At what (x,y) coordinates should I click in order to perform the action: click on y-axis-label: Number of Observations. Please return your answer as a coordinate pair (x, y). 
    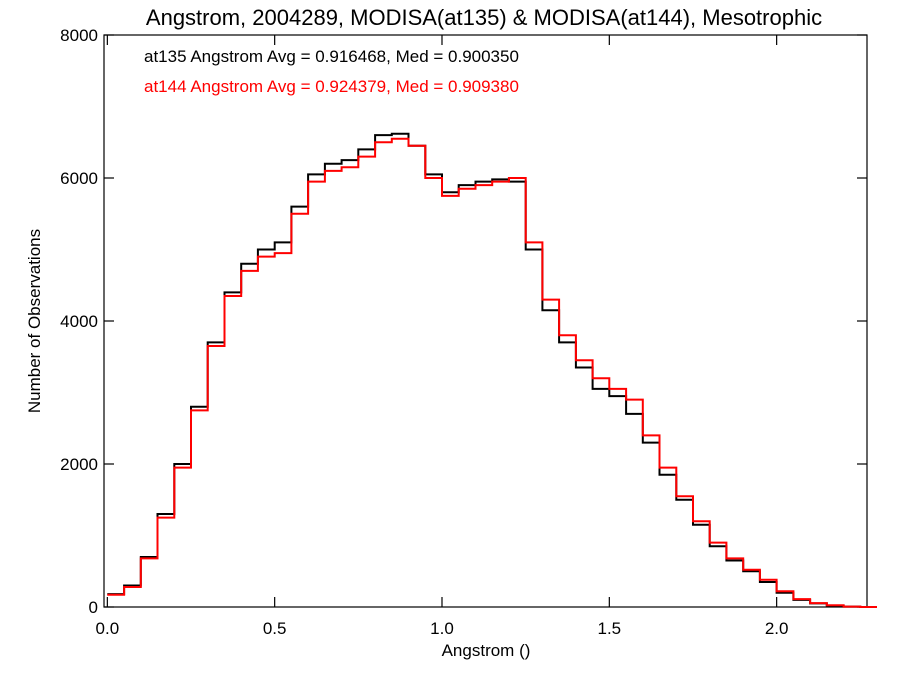
    Looking at the image, I should click on (34, 321).